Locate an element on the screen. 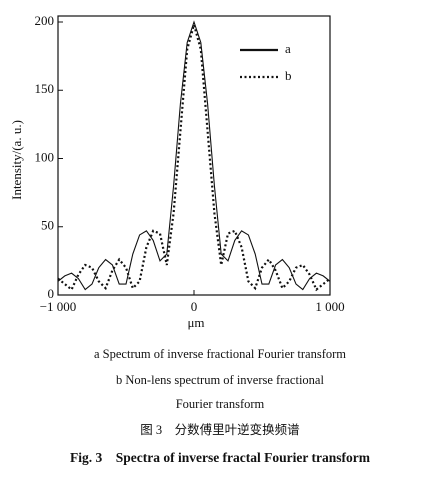 The image size is (439, 483). caption: 图 3 分数傅里叶逆变换频谱 is located at coordinates (219, 429).